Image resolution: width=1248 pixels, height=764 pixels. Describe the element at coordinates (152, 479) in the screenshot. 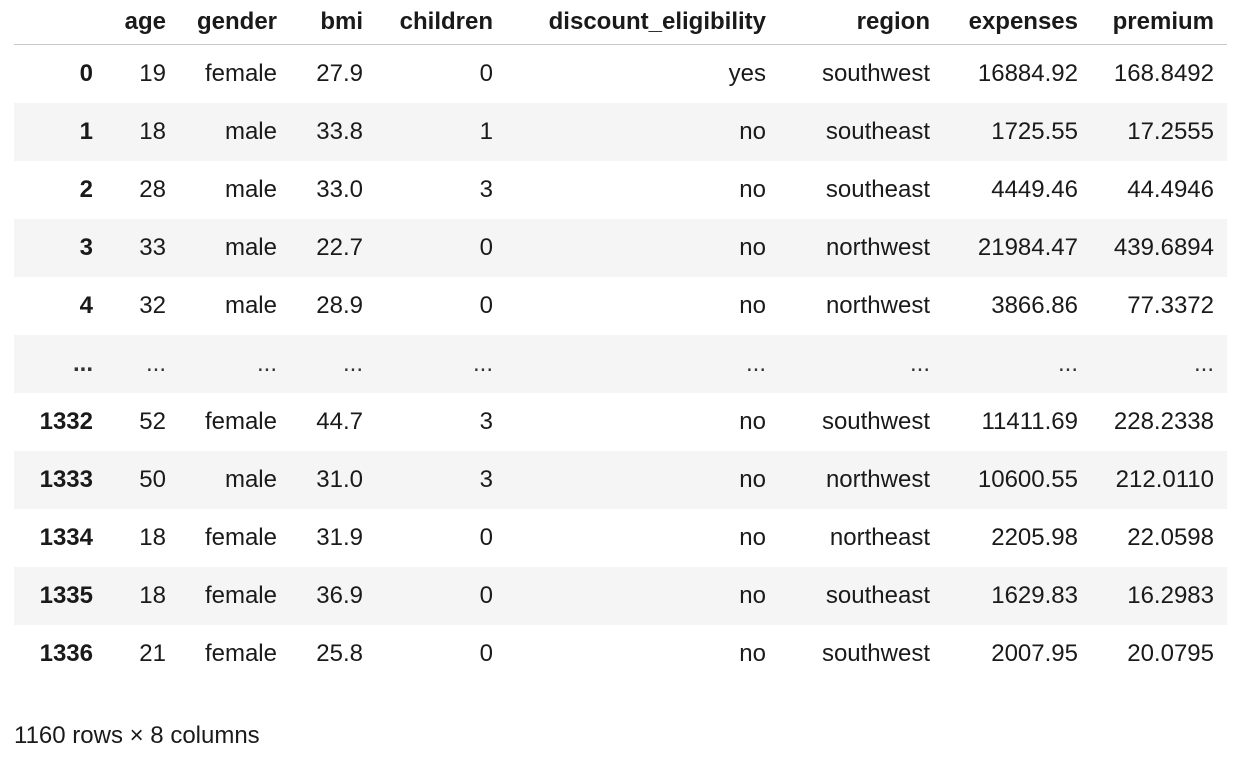

I see `table-cell: 50` at that location.